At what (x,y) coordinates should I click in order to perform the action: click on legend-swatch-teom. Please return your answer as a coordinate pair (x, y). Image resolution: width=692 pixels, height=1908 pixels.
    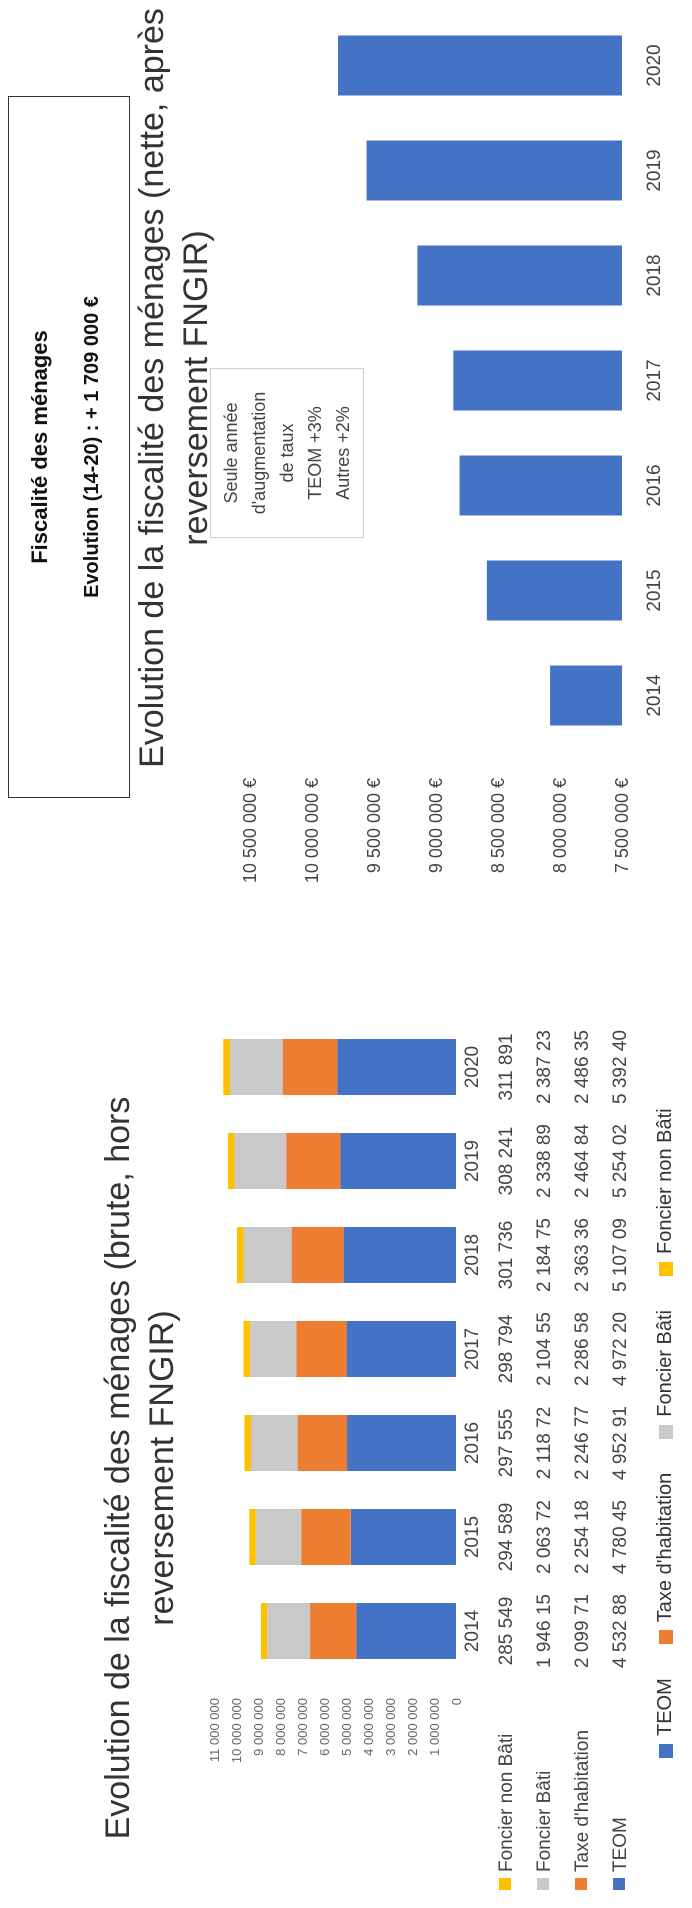
    Looking at the image, I should click on (665, 1751).